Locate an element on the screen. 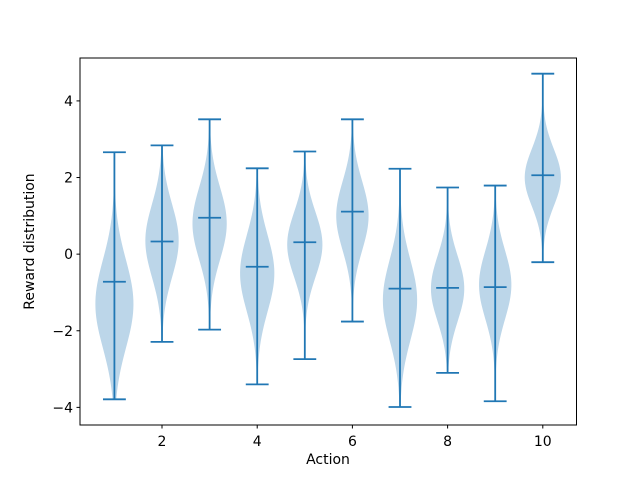  x-tick-label: 10 is located at coordinates (543, 442).